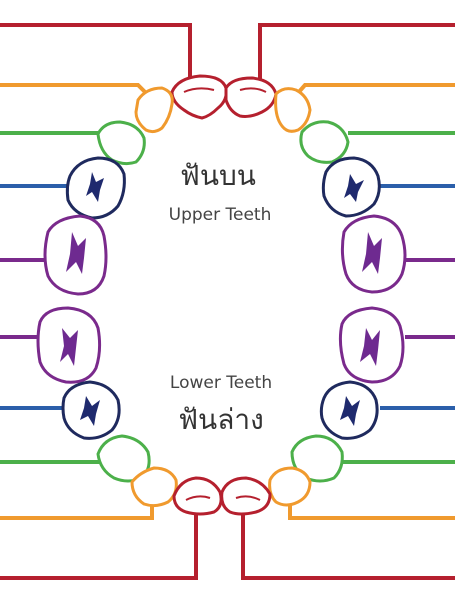 The width and height of the screenshot is (455, 600). I want to click on tooth-lower-right-second-molar-cusp, so click(370, 347).